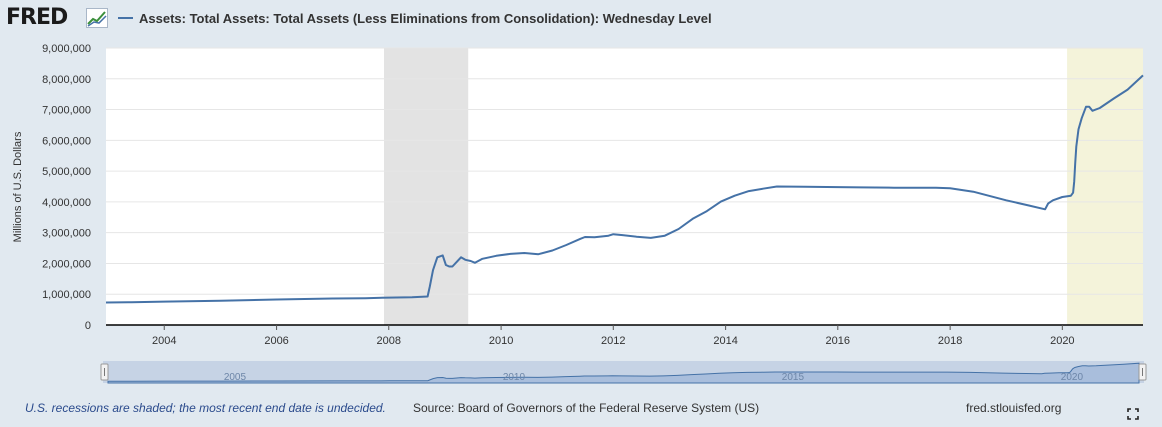 Image resolution: width=1162 pixels, height=427 pixels. Describe the element at coordinates (164, 341) in the screenshot. I see `x-tick-label: 2004` at that location.